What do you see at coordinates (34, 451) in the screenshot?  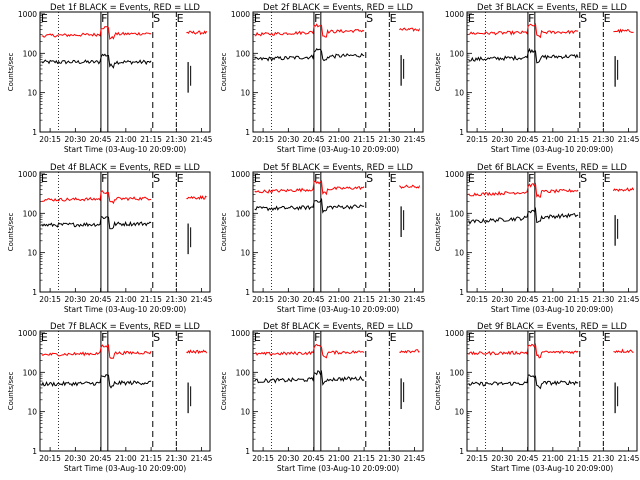 I see `y-tick-label: 1` at bounding box center [34, 451].